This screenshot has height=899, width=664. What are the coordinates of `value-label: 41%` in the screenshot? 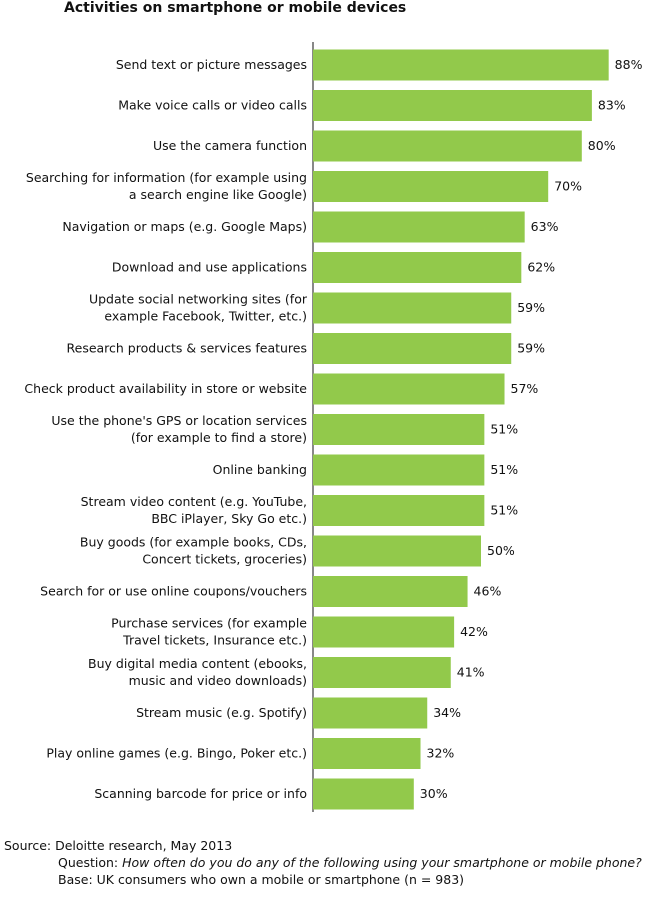 It's located at (471, 672).